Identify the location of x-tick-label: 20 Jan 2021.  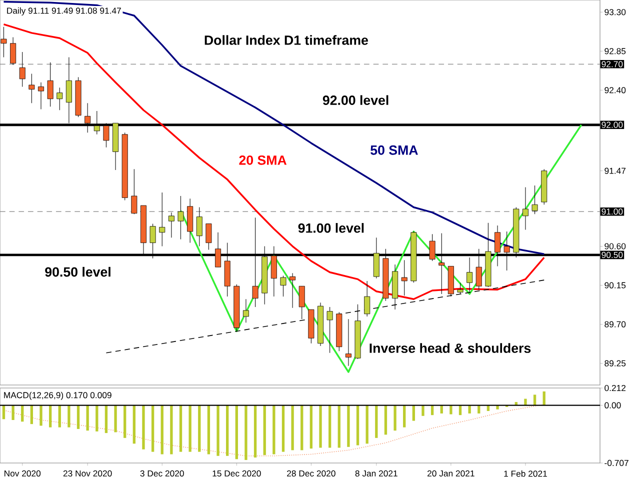
(451, 473).